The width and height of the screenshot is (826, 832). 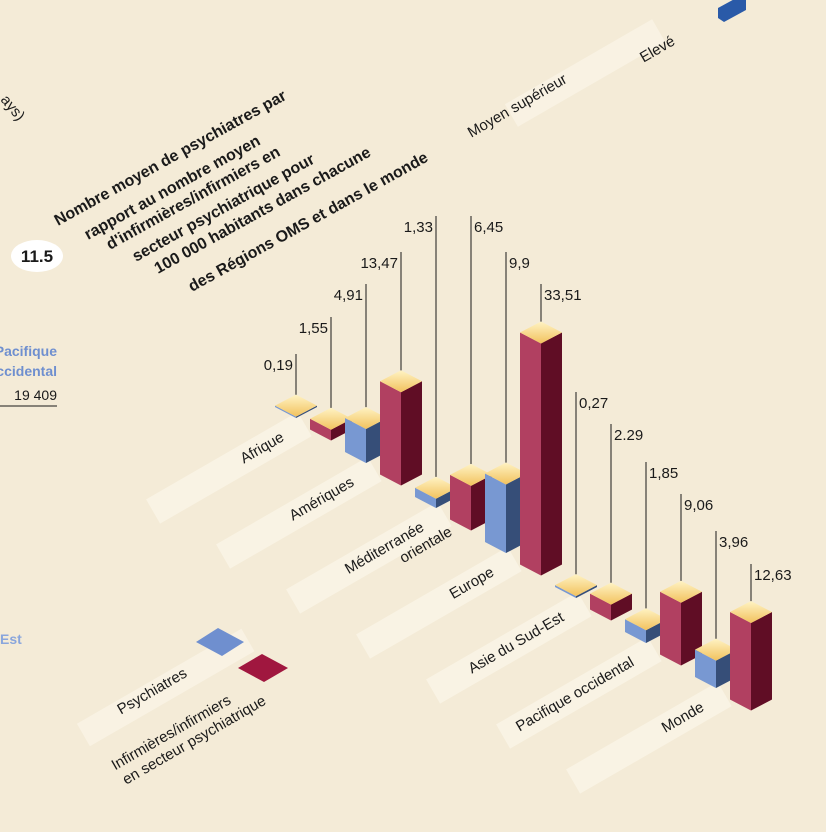 What do you see at coordinates (732, 11) in the screenshot?
I see `swatch` at bounding box center [732, 11].